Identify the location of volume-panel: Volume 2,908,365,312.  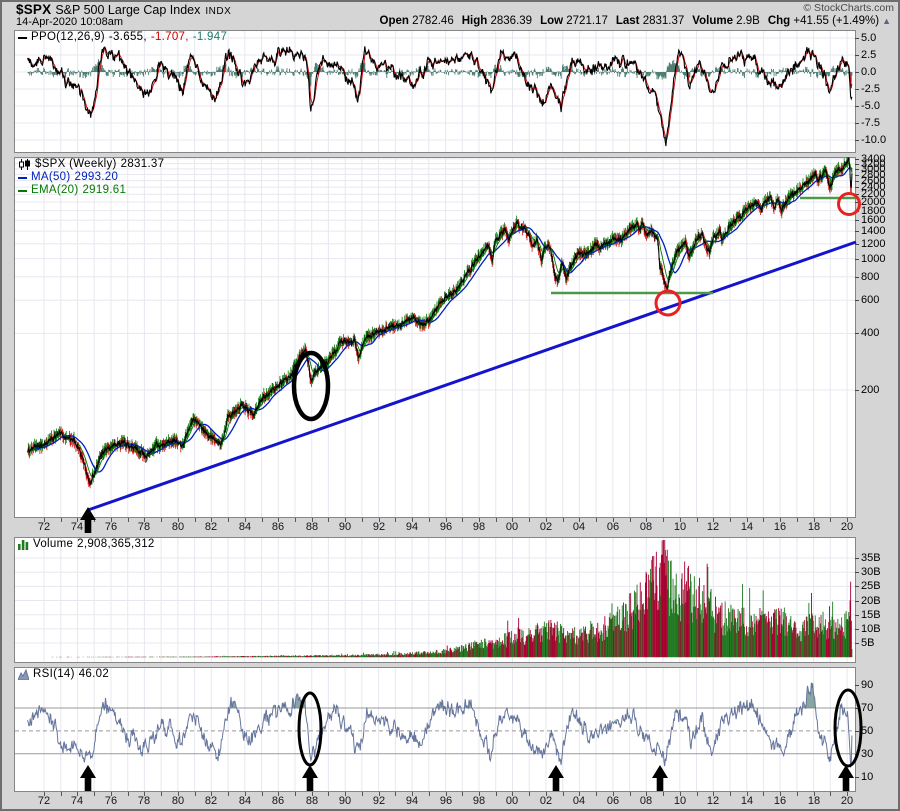
(435, 600).